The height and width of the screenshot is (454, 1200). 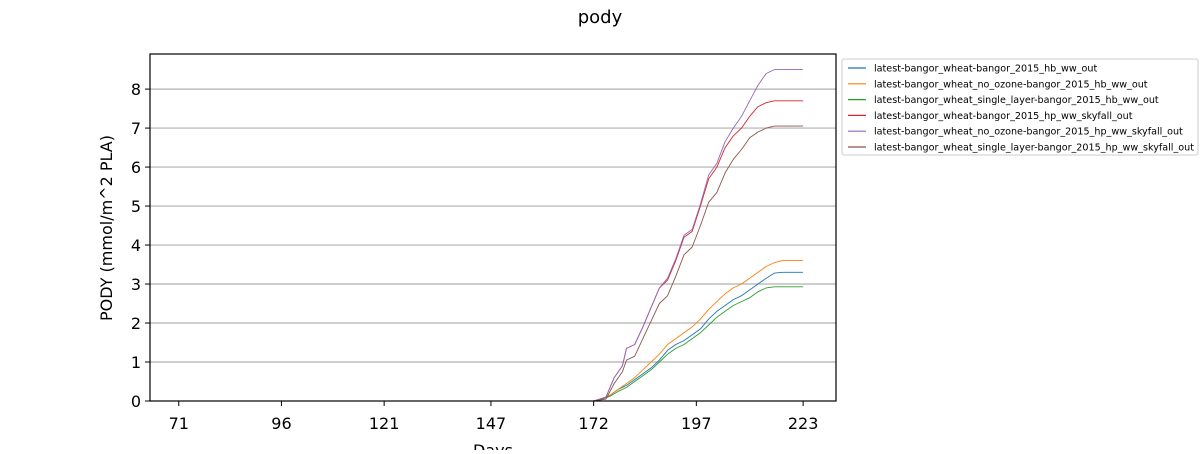 What do you see at coordinates (493, 445) in the screenshot?
I see `x-axis-label: Days` at bounding box center [493, 445].